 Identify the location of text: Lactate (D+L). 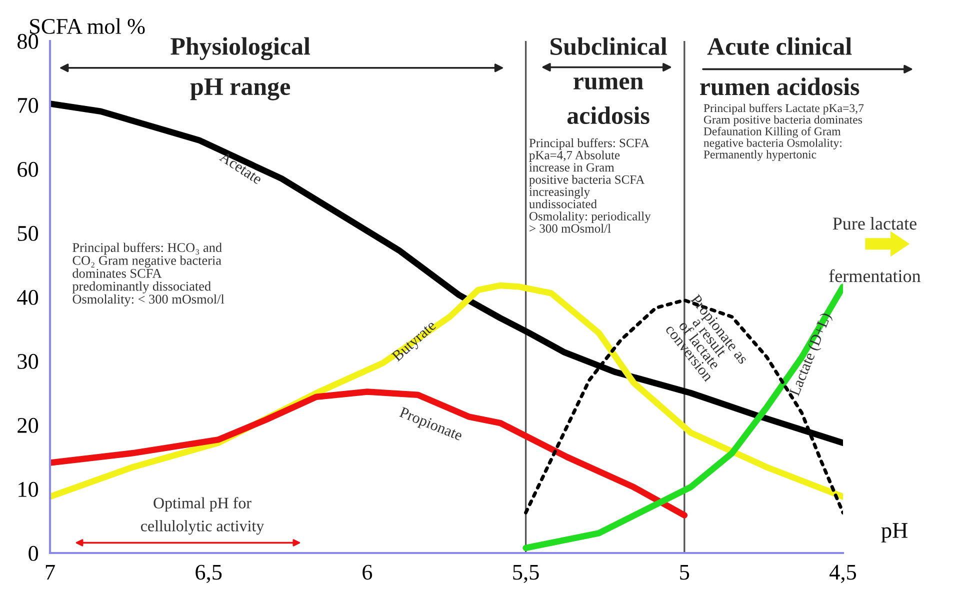
(811, 355).